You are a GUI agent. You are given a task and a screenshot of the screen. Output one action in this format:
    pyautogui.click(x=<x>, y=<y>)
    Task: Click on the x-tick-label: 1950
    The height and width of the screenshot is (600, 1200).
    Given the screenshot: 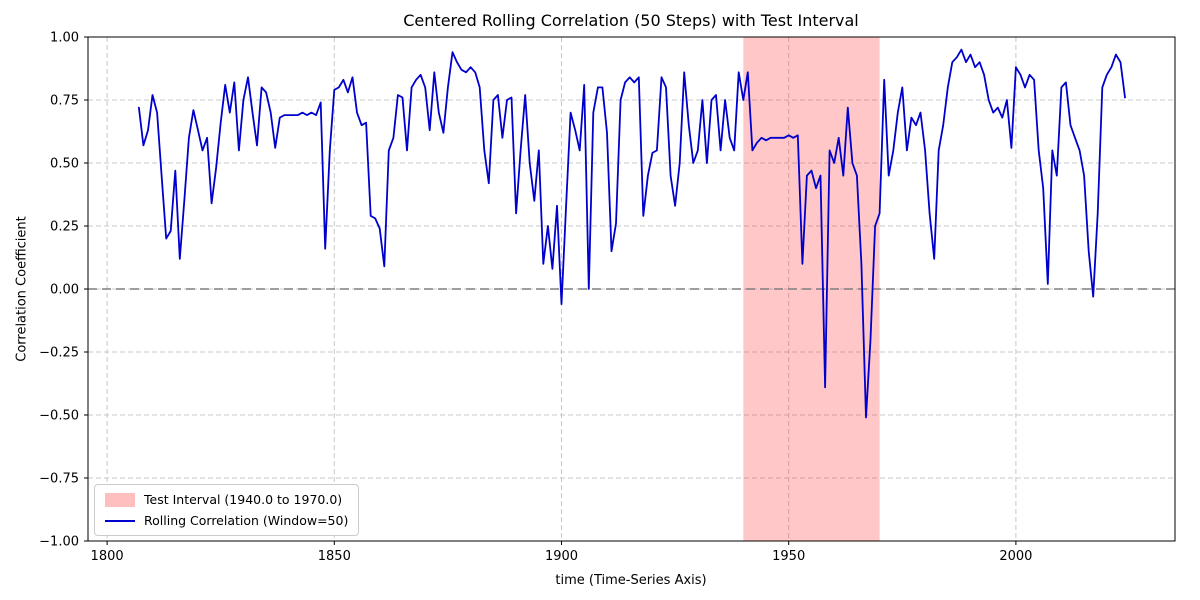 What is the action you would take?
    pyautogui.click(x=788, y=556)
    